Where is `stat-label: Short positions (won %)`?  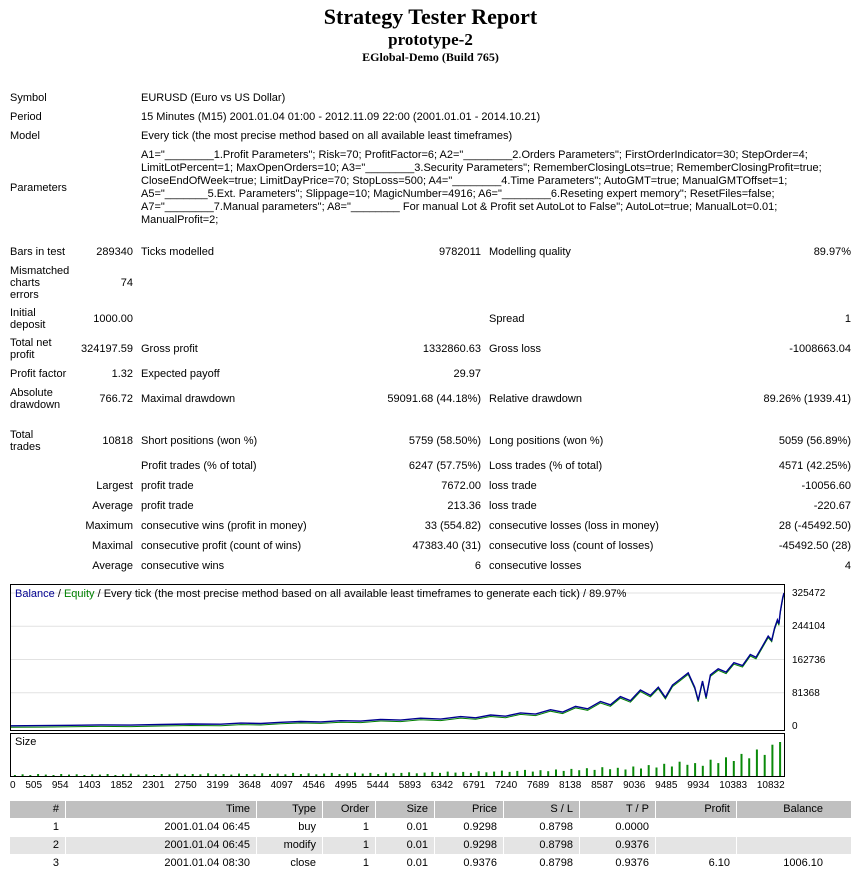 stat-label: Short positions (won %) is located at coordinates (199, 441).